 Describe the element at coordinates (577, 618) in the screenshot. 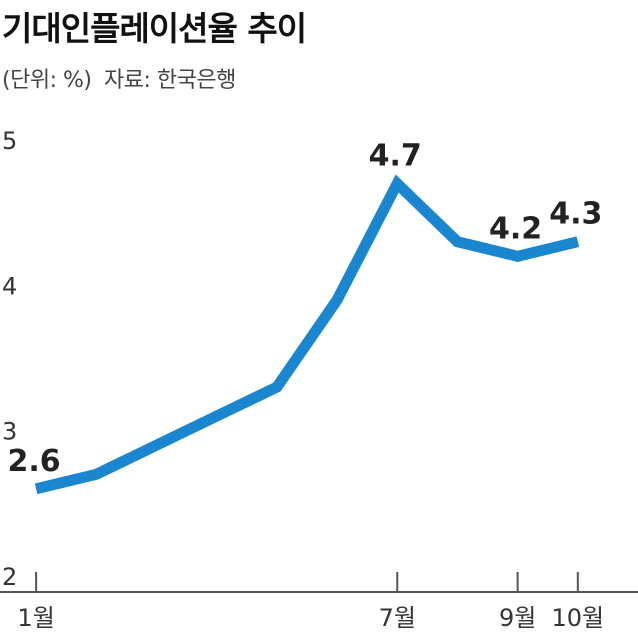

I see `x-tick-label: 10월` at that location.